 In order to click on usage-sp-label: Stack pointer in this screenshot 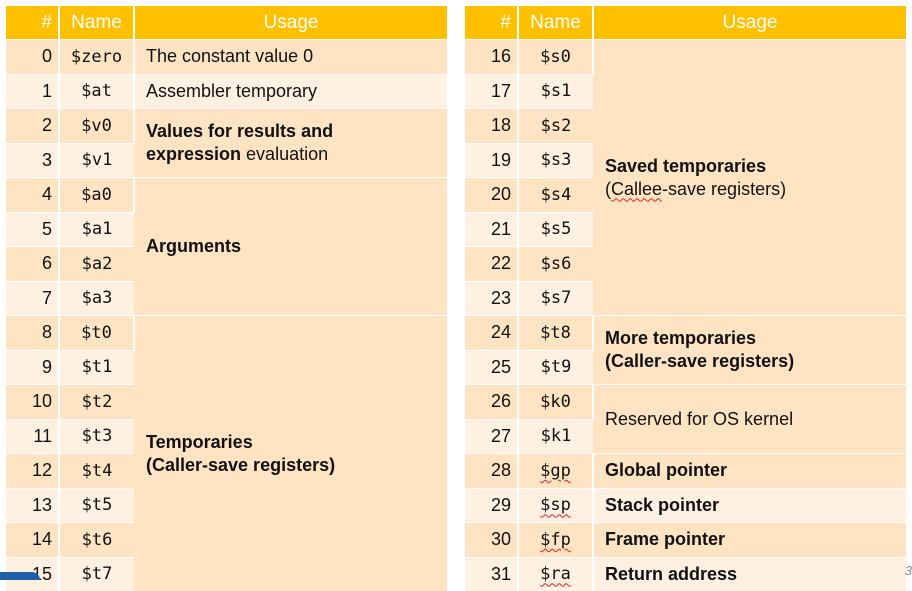, I will do `click(662, 505)`.